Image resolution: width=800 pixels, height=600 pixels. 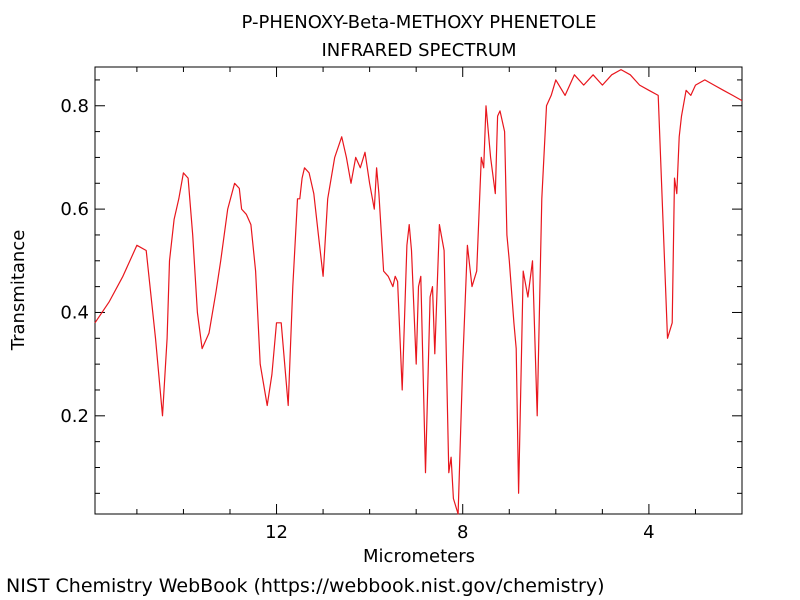 What do you see at coordinates (18, 291) in the screenshot?
I see `y-axis-label: Transmitance` at bounding box center [18, 291].